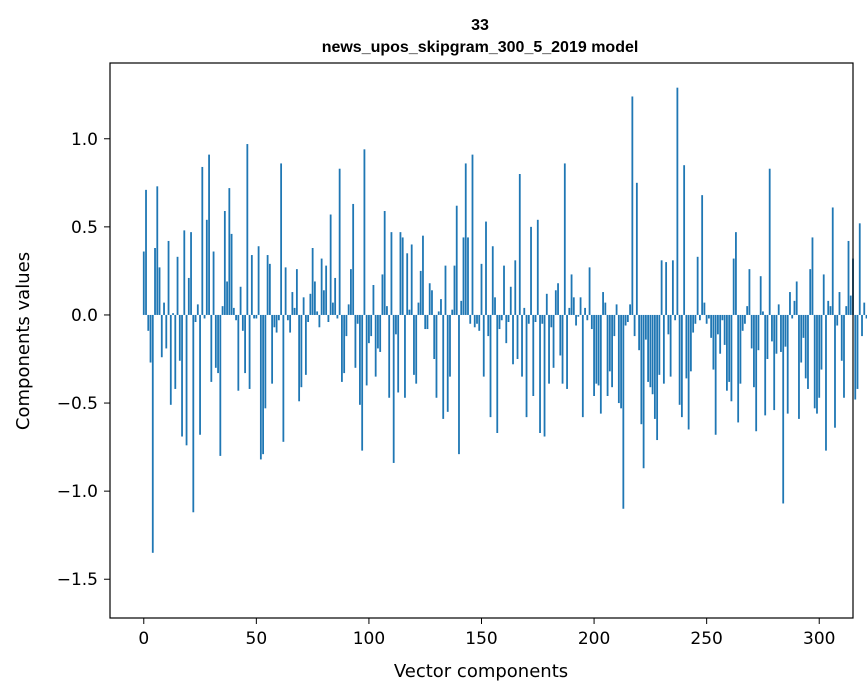 The width and height of the screenshot is (867, 696). I want to click on y-axis-label: Components values, so click(23, 341).